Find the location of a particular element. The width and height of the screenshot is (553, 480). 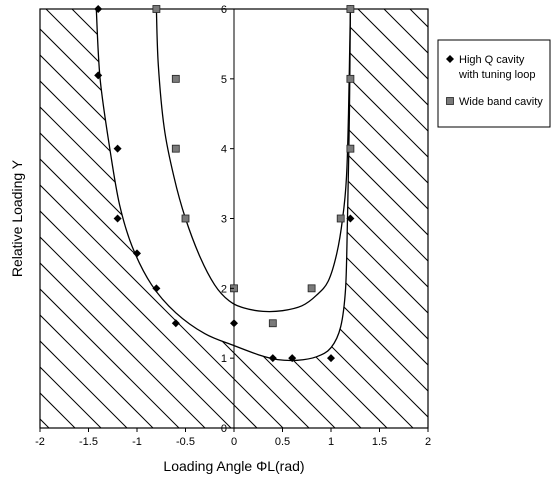

x-tick-label: -1.5 is located at coordinates (88, 442).